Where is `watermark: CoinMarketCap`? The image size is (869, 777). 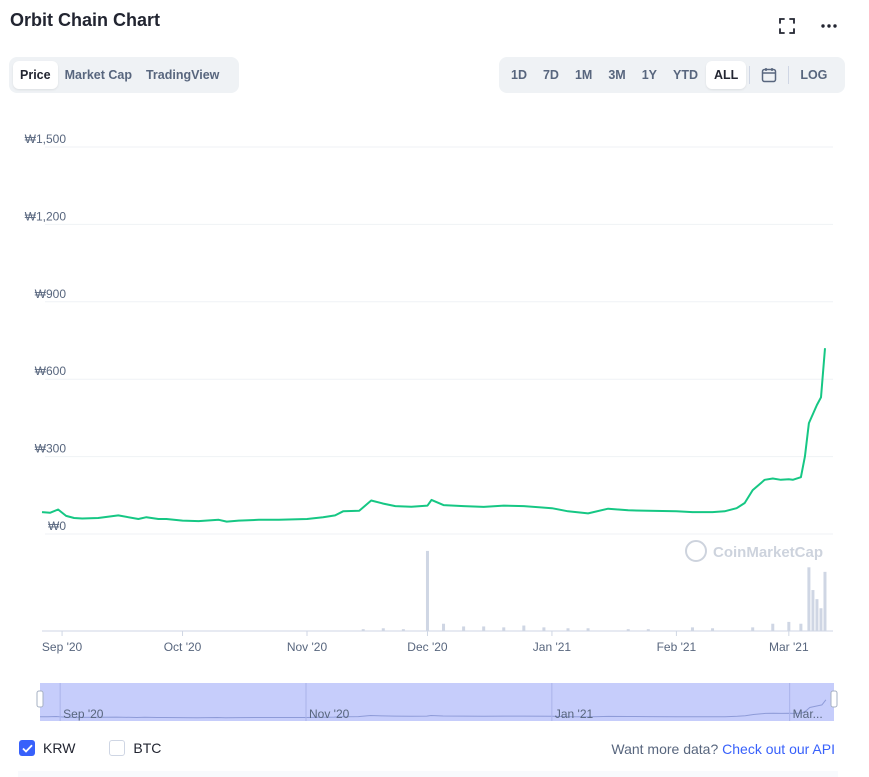 watermark: CoinMarketCap is located at coordinates (754, 551).